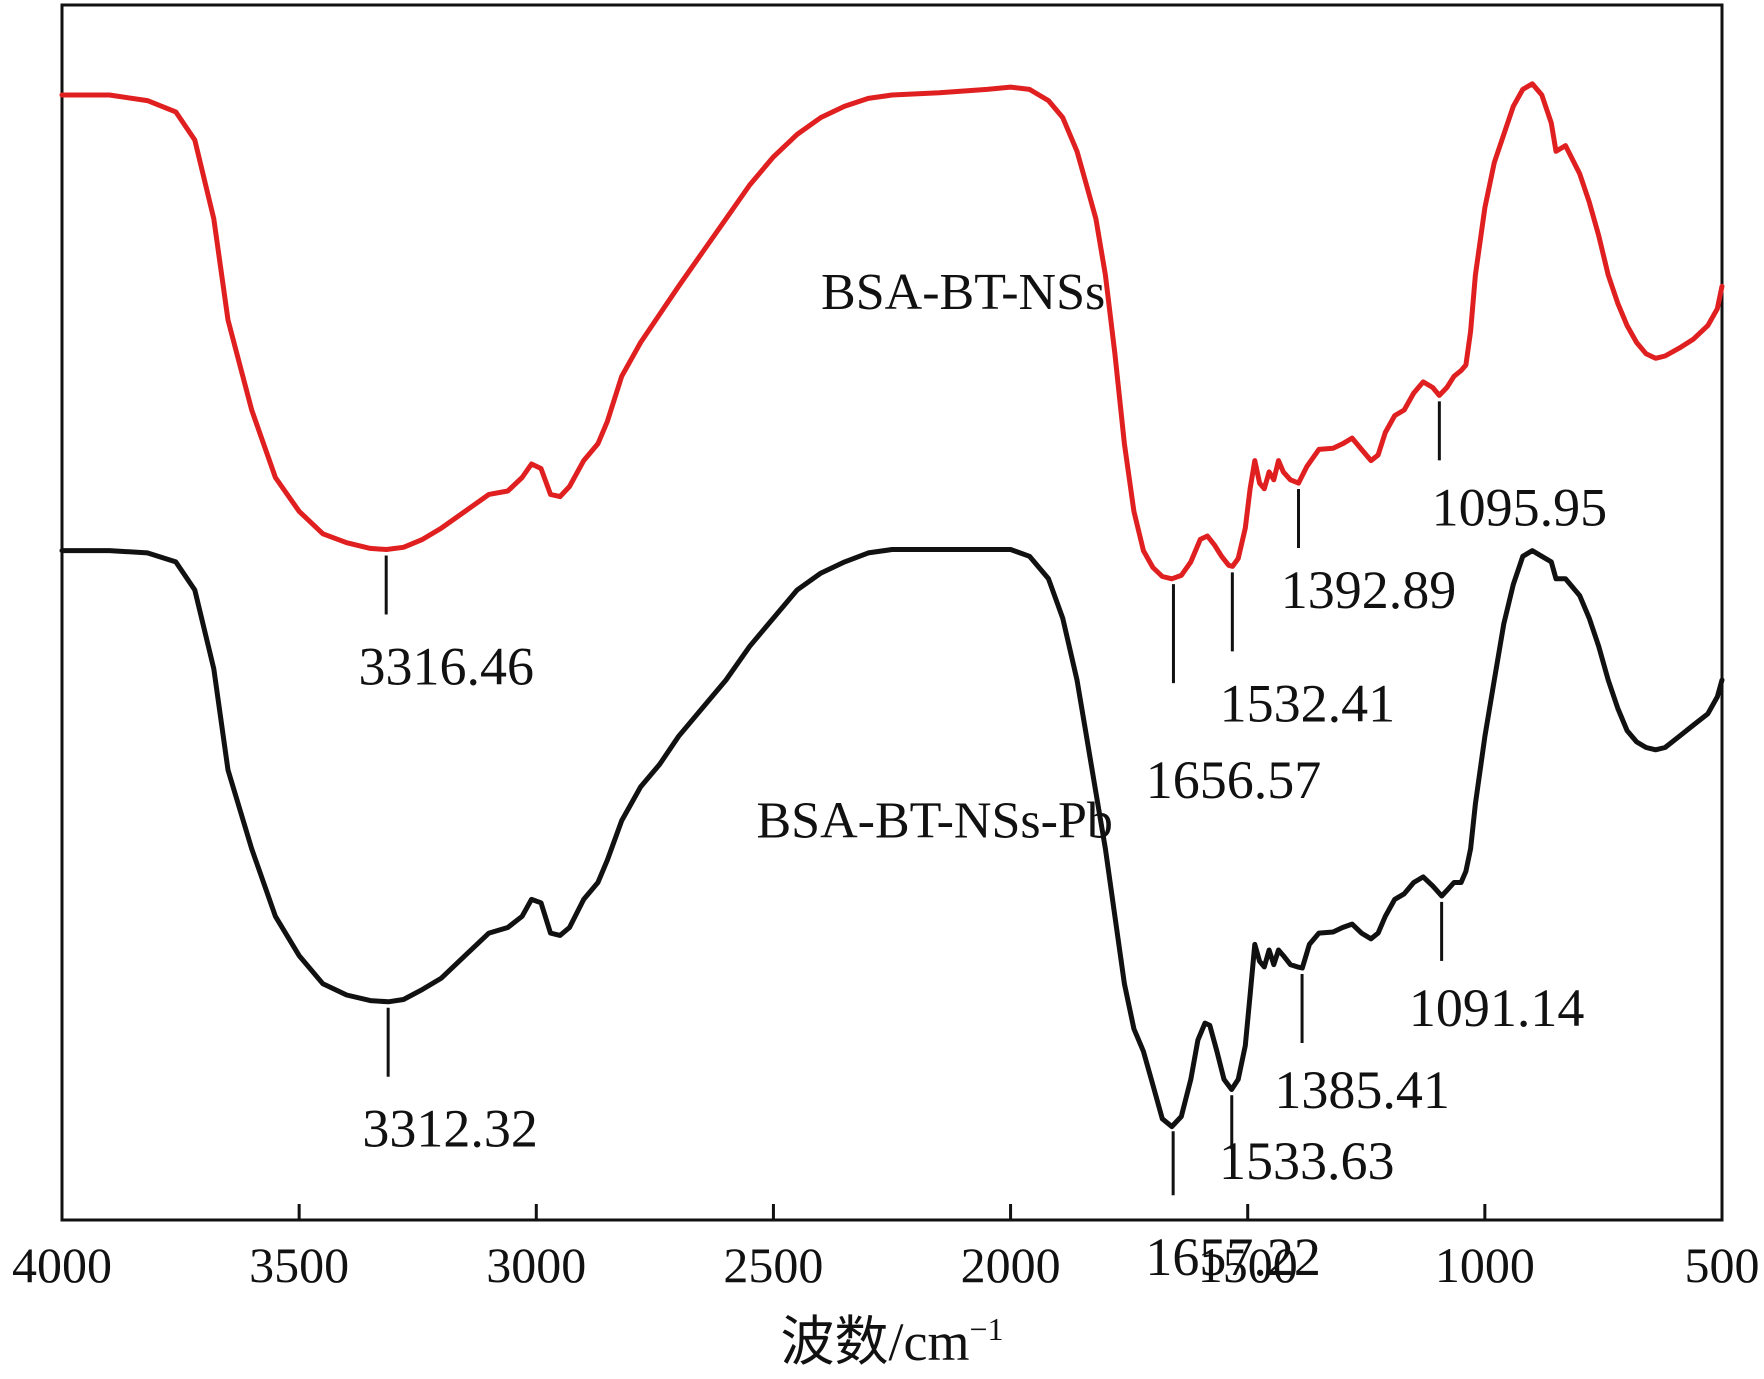 The height and width of the screenshot is (1379, 1764). I want to click on series-label-1: BSA-BT-NSs, so click(963, 292).